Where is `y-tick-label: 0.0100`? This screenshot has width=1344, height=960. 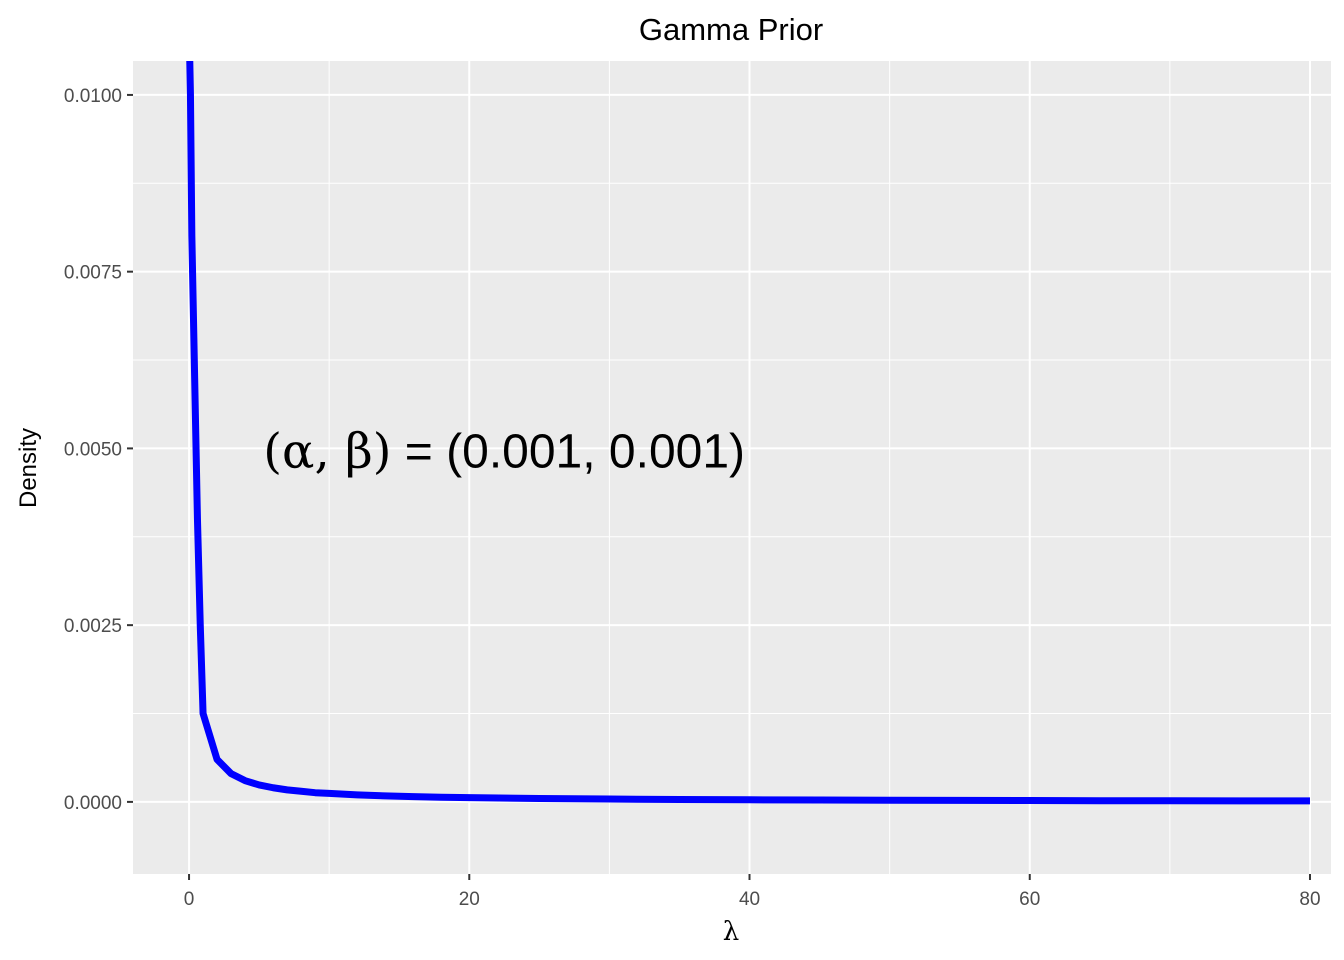
y-tick-label: 0.0100 is located at coordinates (93, 96).